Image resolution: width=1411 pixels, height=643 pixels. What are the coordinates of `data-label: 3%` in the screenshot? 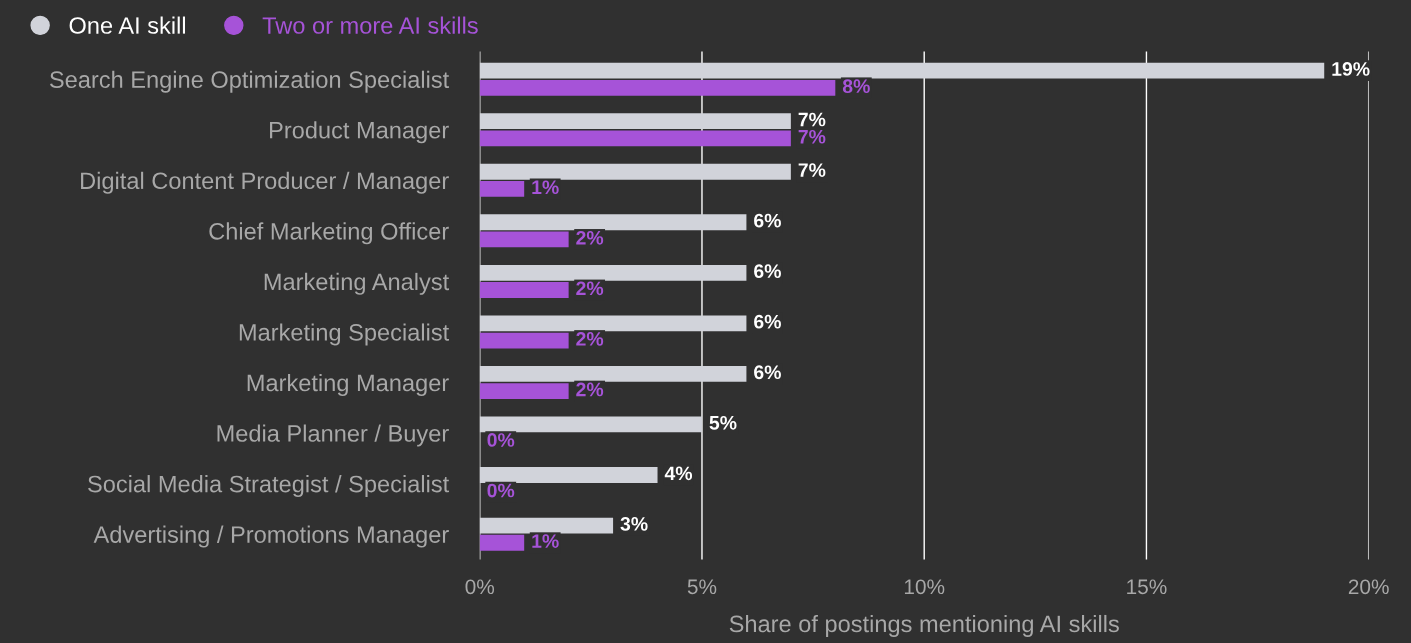 It's located at (634, 524).